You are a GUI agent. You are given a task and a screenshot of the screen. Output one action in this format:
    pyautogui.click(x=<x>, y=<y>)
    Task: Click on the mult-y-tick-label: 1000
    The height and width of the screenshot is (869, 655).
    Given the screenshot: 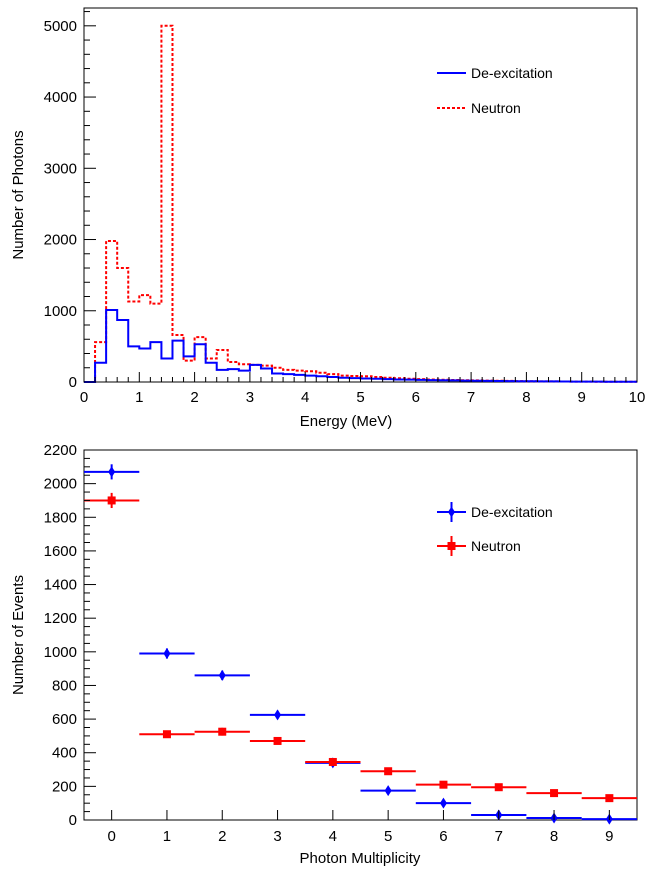 What is the action you would take?
    pyautogui.click(x=60, y=652)
    